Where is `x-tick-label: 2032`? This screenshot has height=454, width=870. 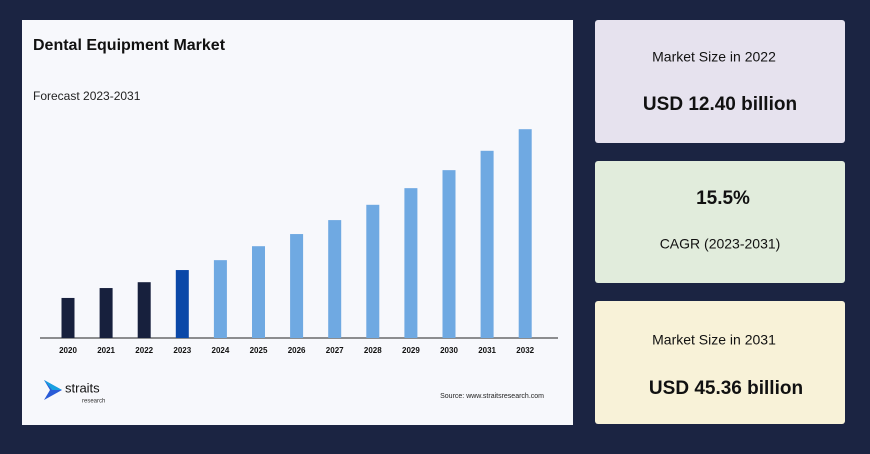 x-tick-label: 2032 is located at coordinates (525, 350).